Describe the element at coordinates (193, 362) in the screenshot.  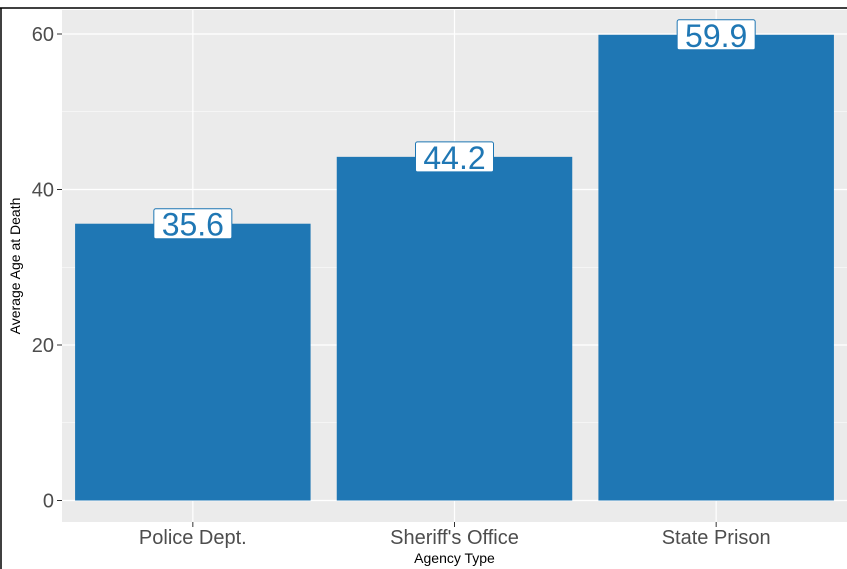
I see `bar` at that location.